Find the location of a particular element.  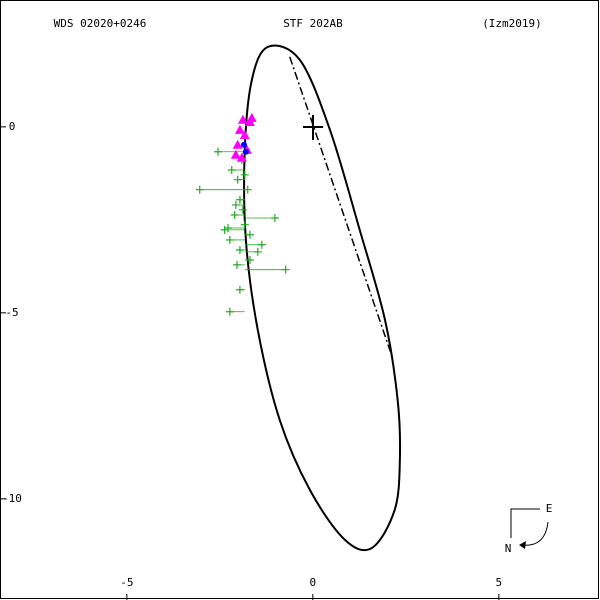

y-tick-label: -5 is located at coordinates (11, 312).